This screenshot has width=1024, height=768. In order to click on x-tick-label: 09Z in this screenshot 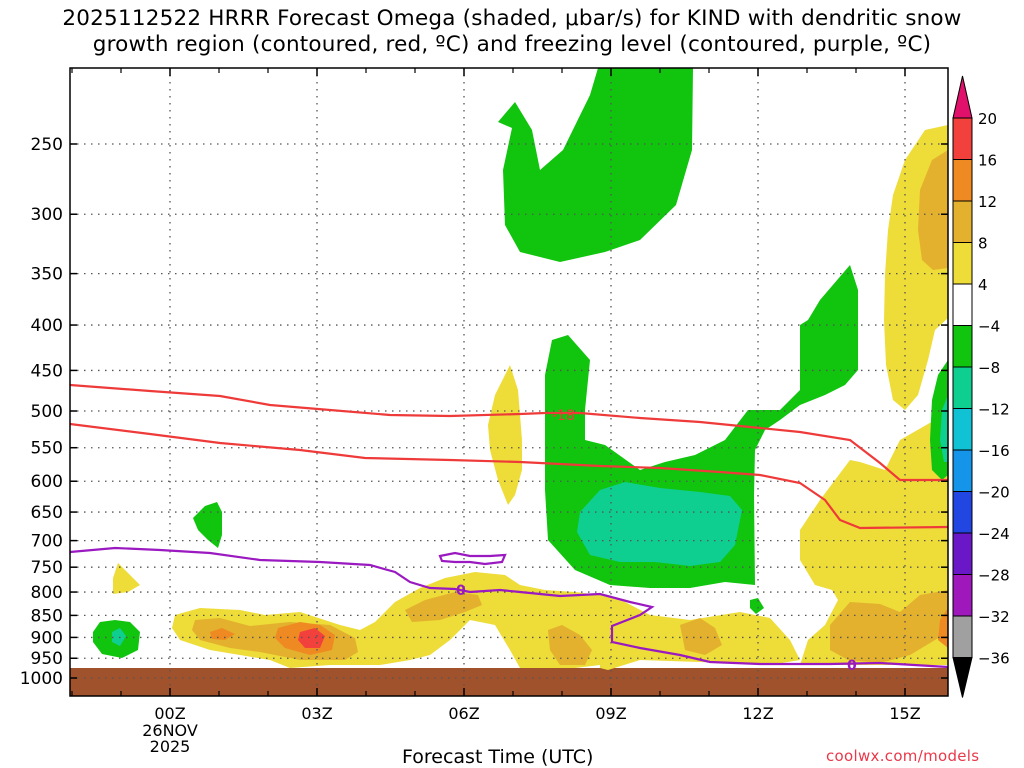, I will do `click(610, 713)`.